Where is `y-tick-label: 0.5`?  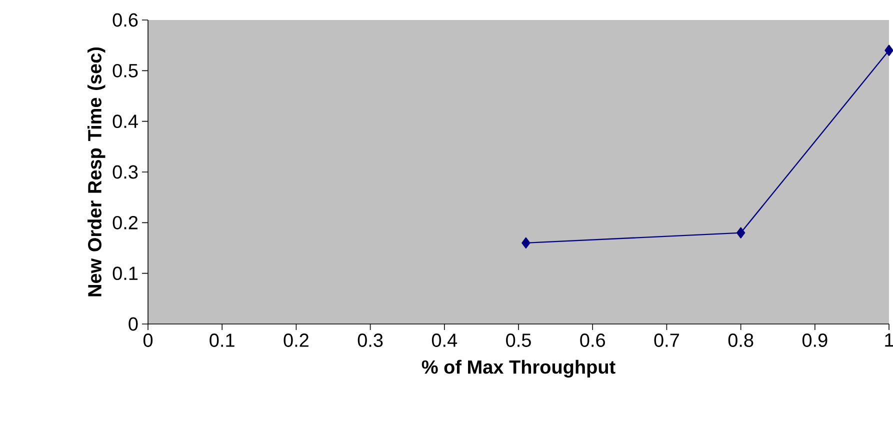 y-tick-label: 0.5 is located at coordinates (125, 71).